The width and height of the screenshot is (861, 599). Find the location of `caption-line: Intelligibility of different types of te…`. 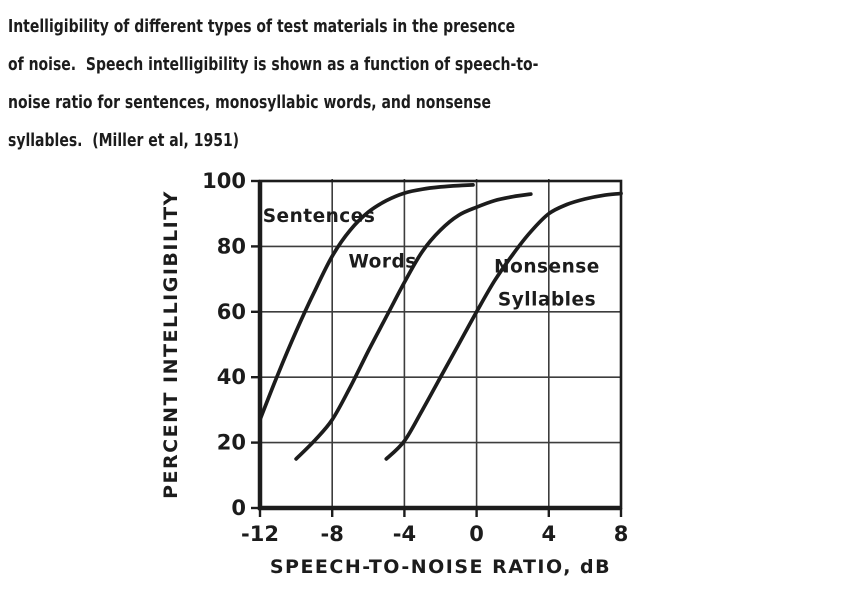

caption-line: Intelligibility of different types of te… is located at coordinates (262, 27).